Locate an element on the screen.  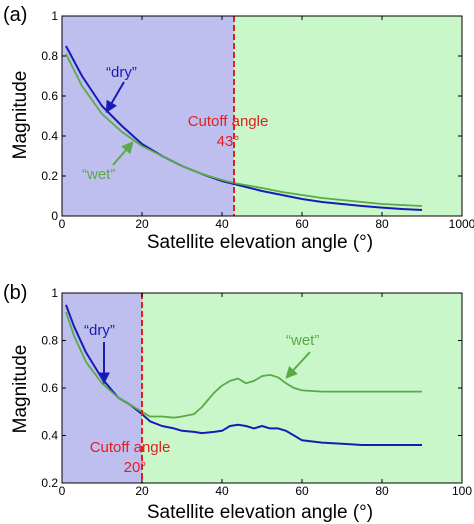
panel-a-x-tick-label: 1000 is located at coordinates (461, 224).